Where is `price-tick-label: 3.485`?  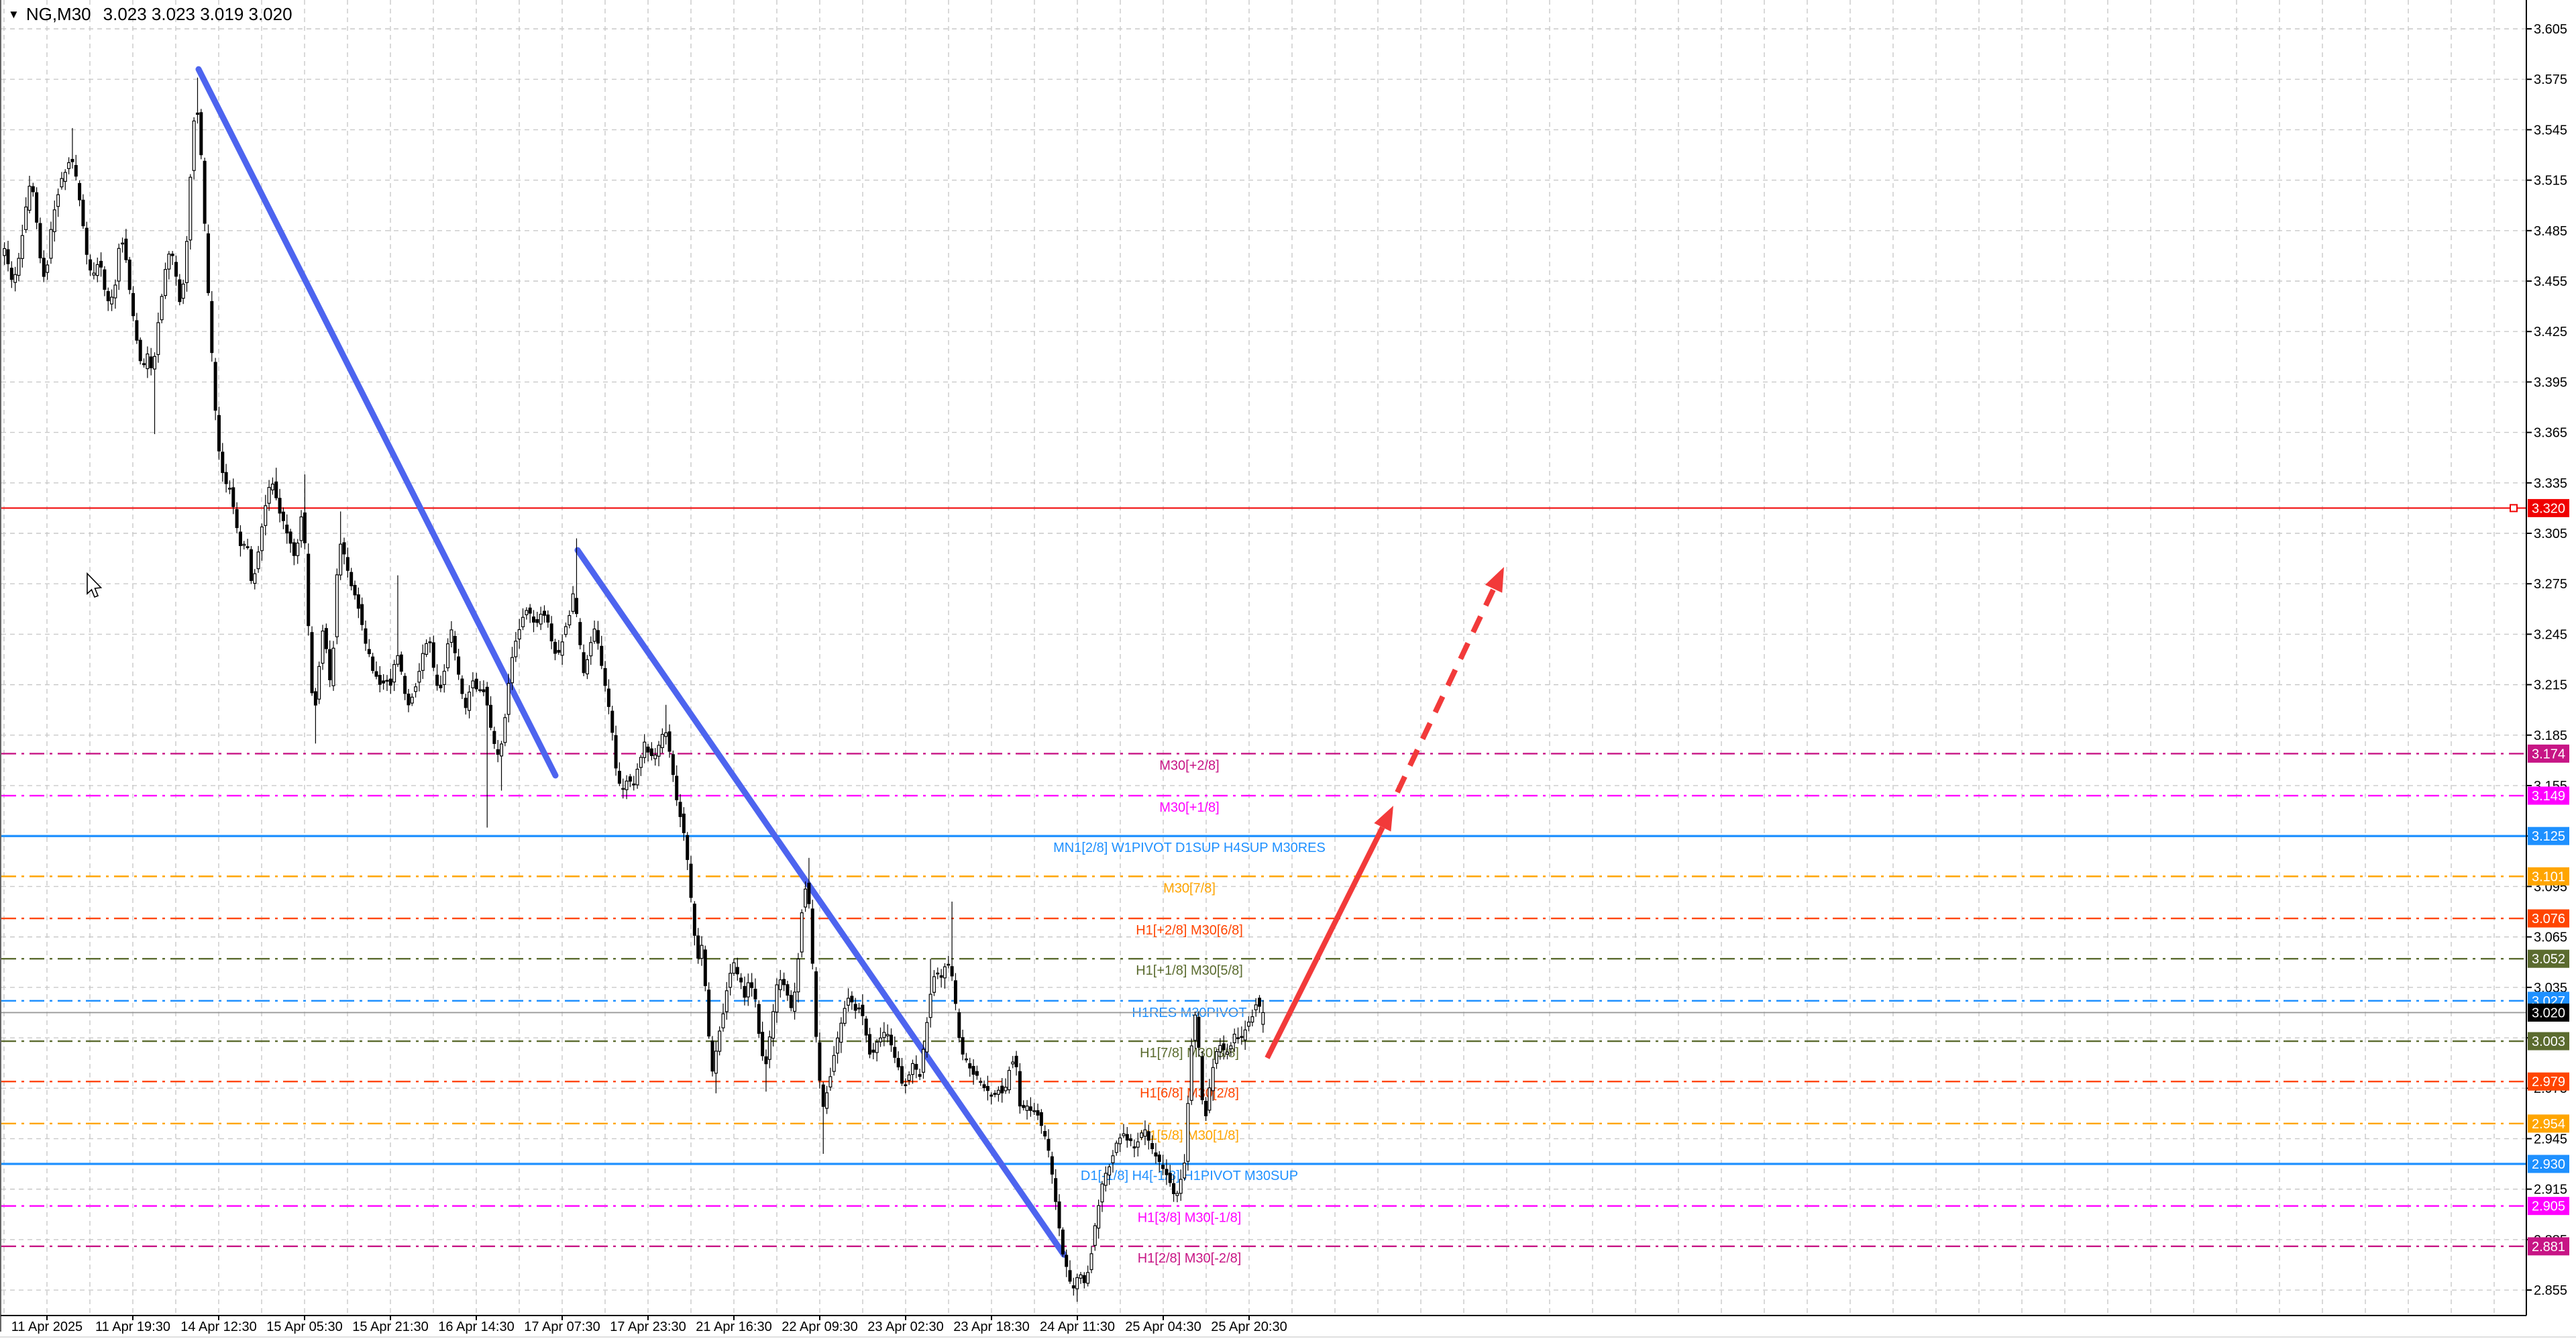 price-tick-label: 3.485 is located at coordinates (2550, 231).